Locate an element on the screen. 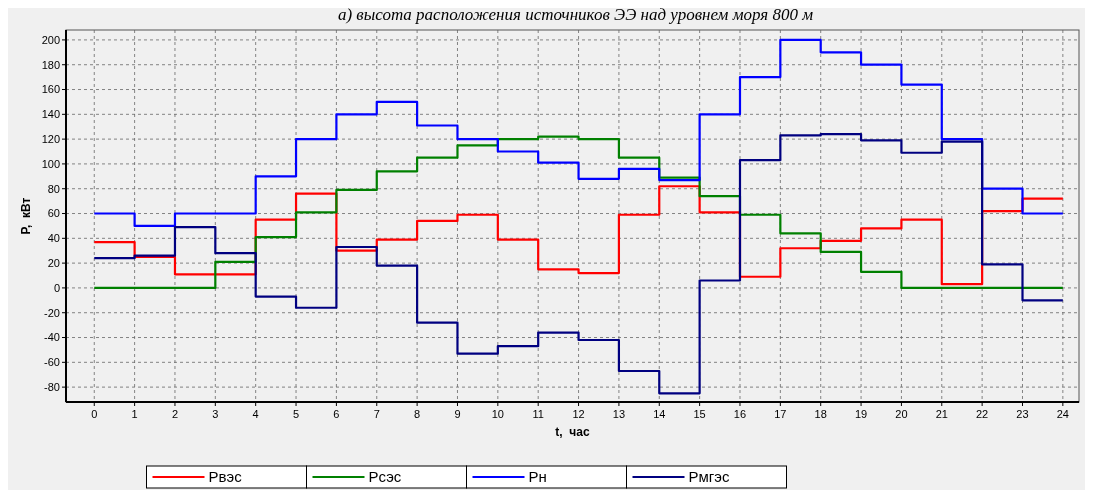 The width and height of the screenshot is (1093, 498). y-tick-label: 40 is located at coordinates (53, 238).